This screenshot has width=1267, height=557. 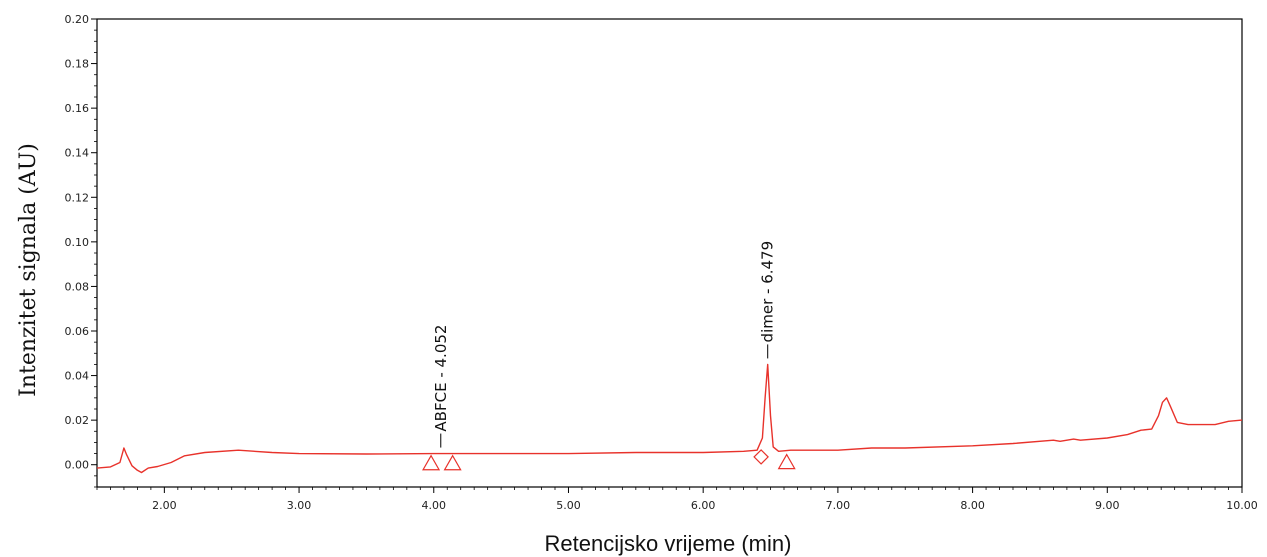 I want to click on x-tick-label: 3.00, so click(x=299, y=505).